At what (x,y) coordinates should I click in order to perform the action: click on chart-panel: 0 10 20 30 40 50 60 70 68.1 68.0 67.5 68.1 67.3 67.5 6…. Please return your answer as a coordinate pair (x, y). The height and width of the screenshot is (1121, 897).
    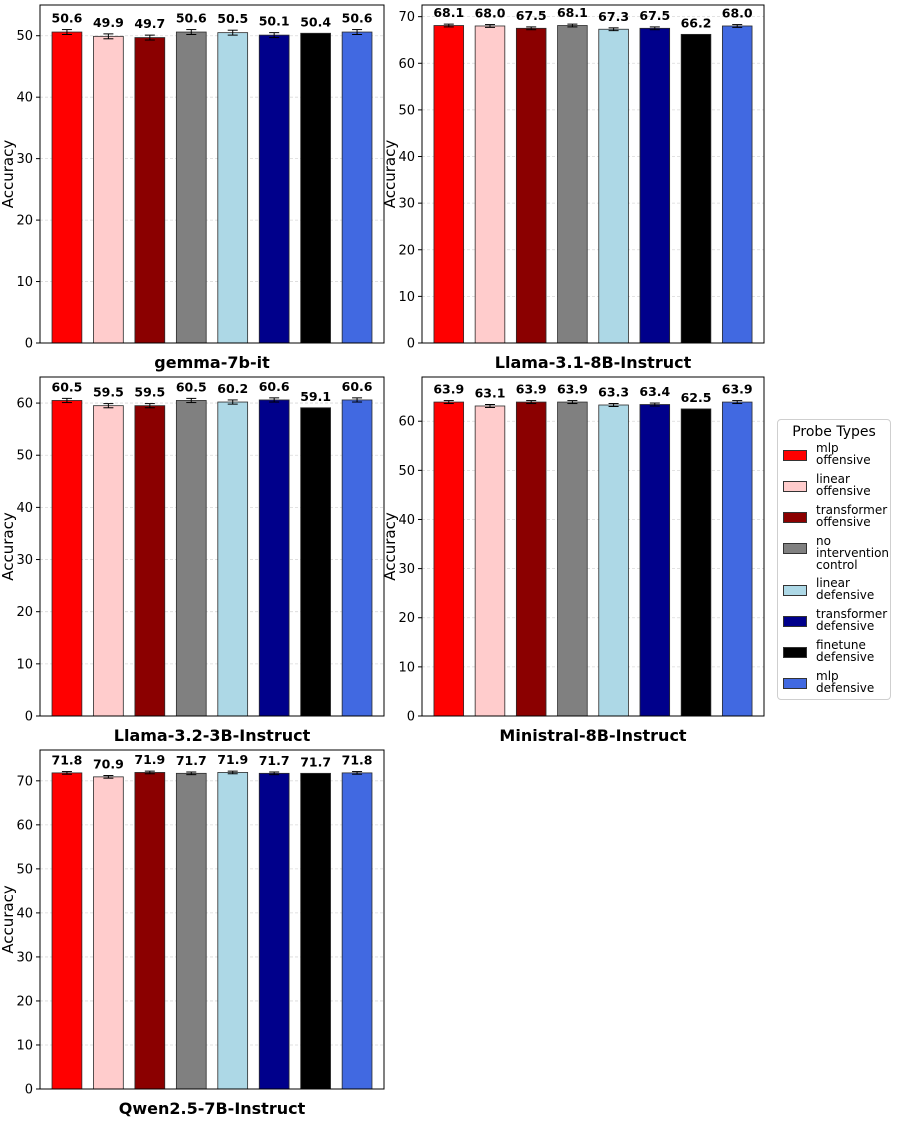
    Looking at the image, I should click on (573, 188).